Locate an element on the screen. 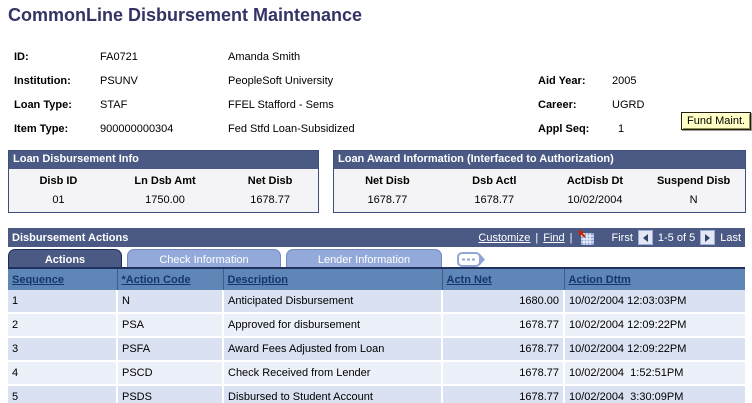 The width and height of the screenshot is (752, 403). ln-dsb-amt-header: Ln Dsb Amt is located at coordinates (165, 181).